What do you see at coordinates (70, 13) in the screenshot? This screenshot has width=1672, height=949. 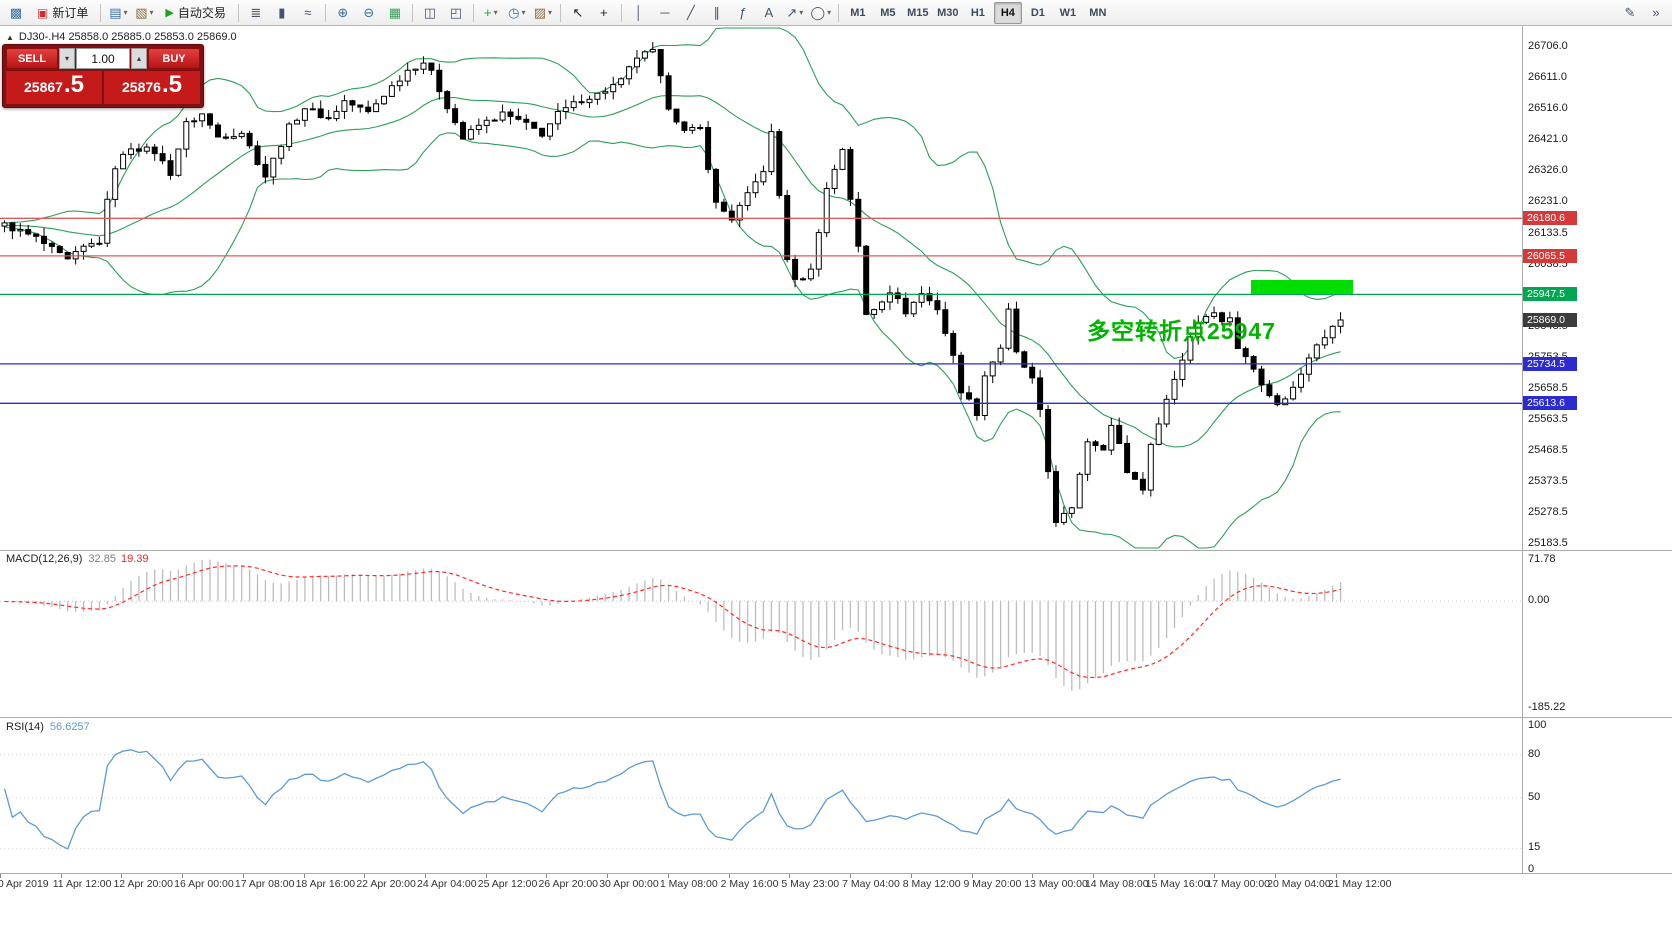 I see `new-order-label: 新订单` at bounding box center [70, 13].